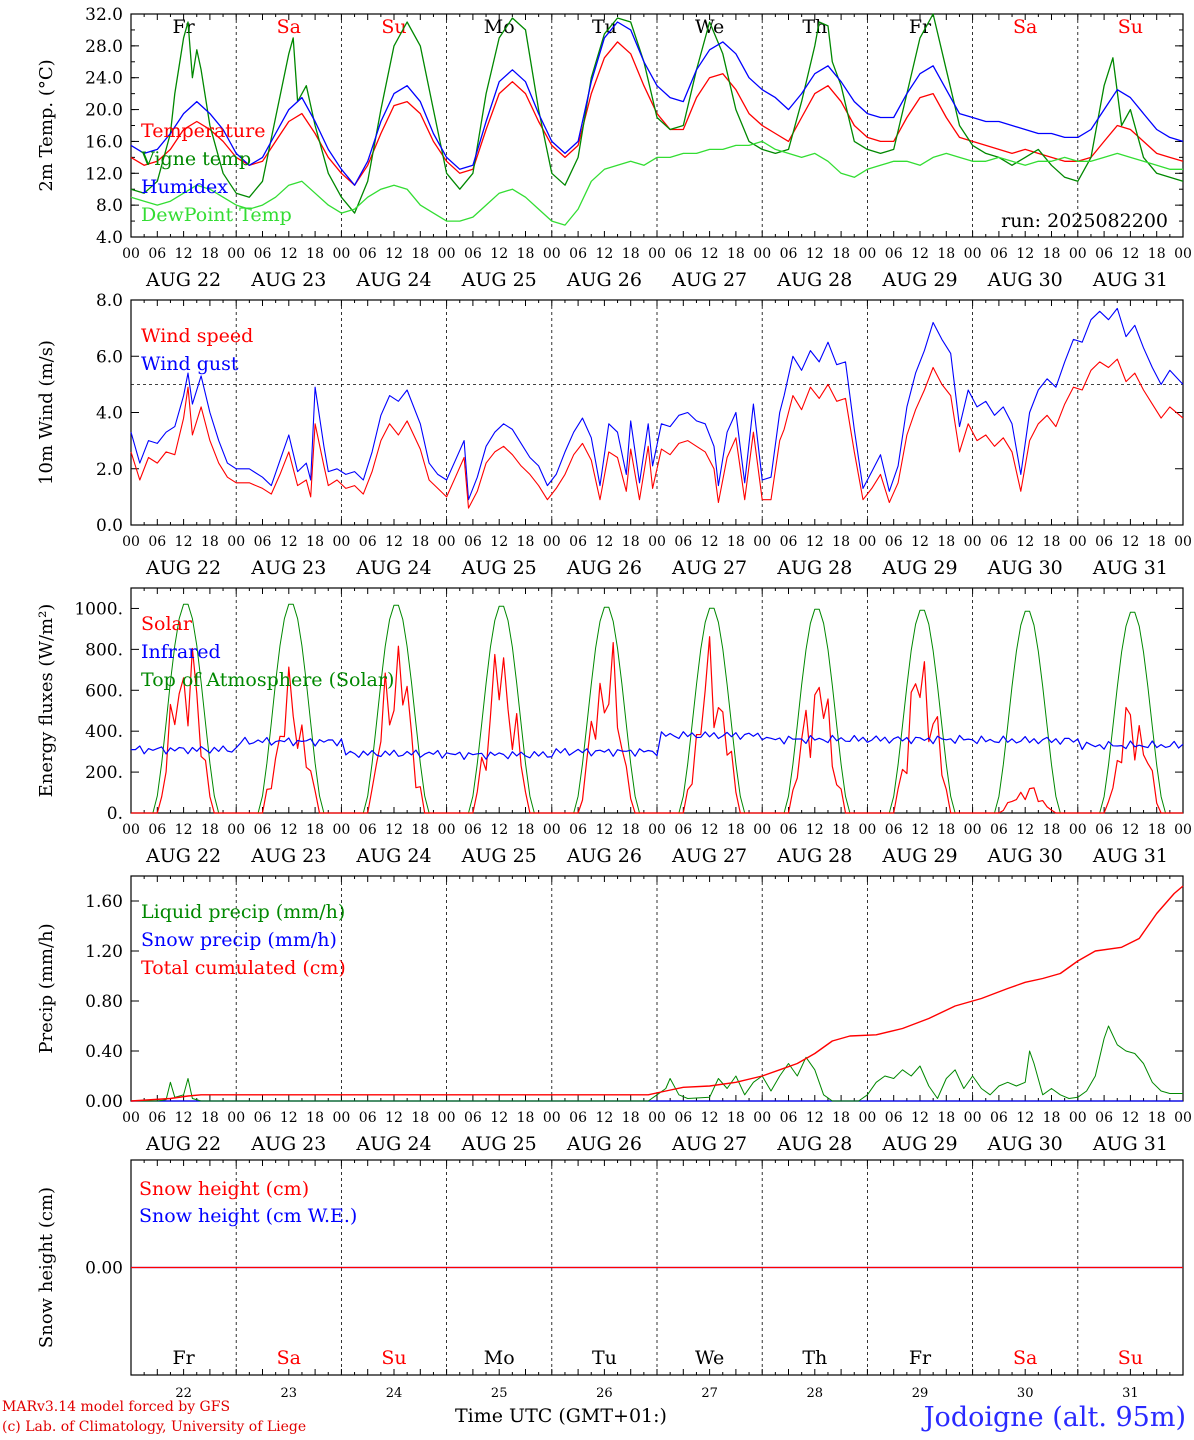 This screenshot has width=1194, height=1440. Describe the element at coordinates (109, 357) in the screenshot. I see `wind-ytick-label: 6.0` at that location.